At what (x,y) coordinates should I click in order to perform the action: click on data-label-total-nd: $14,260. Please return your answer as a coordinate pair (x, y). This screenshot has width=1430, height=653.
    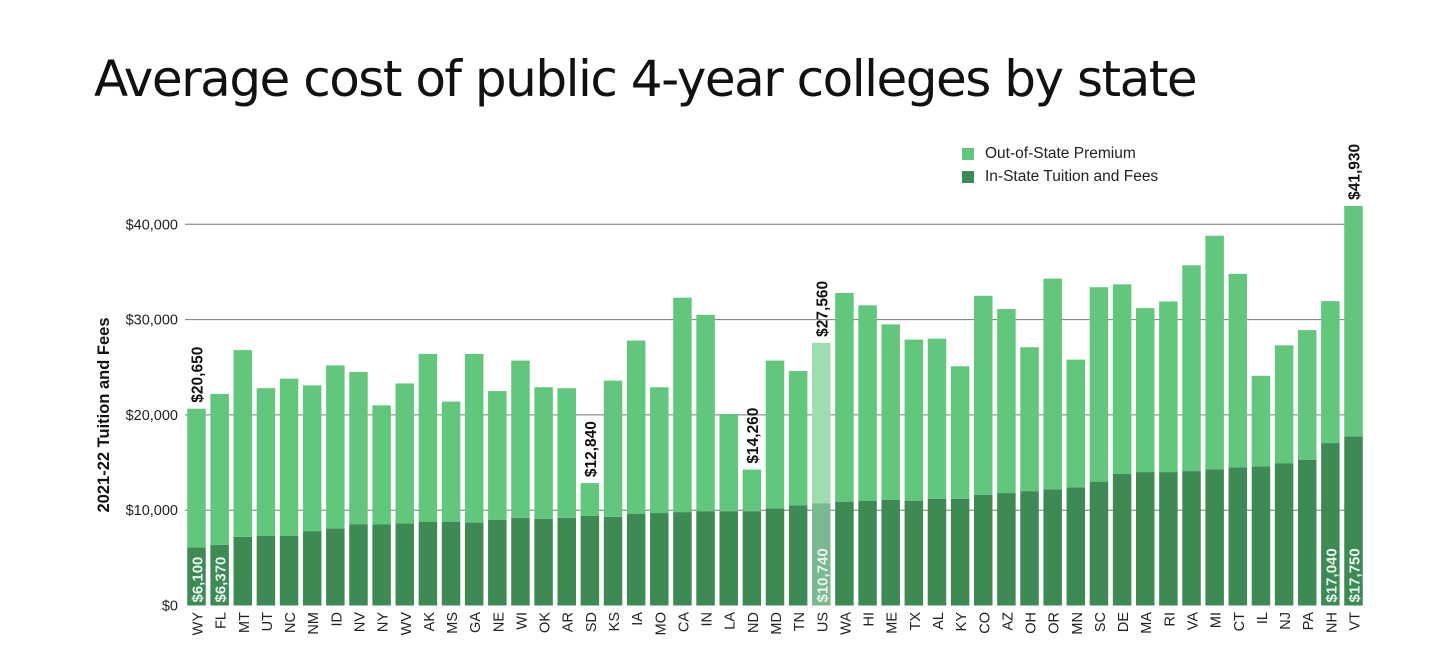
    Looking at the image, I should click on (753, 436).